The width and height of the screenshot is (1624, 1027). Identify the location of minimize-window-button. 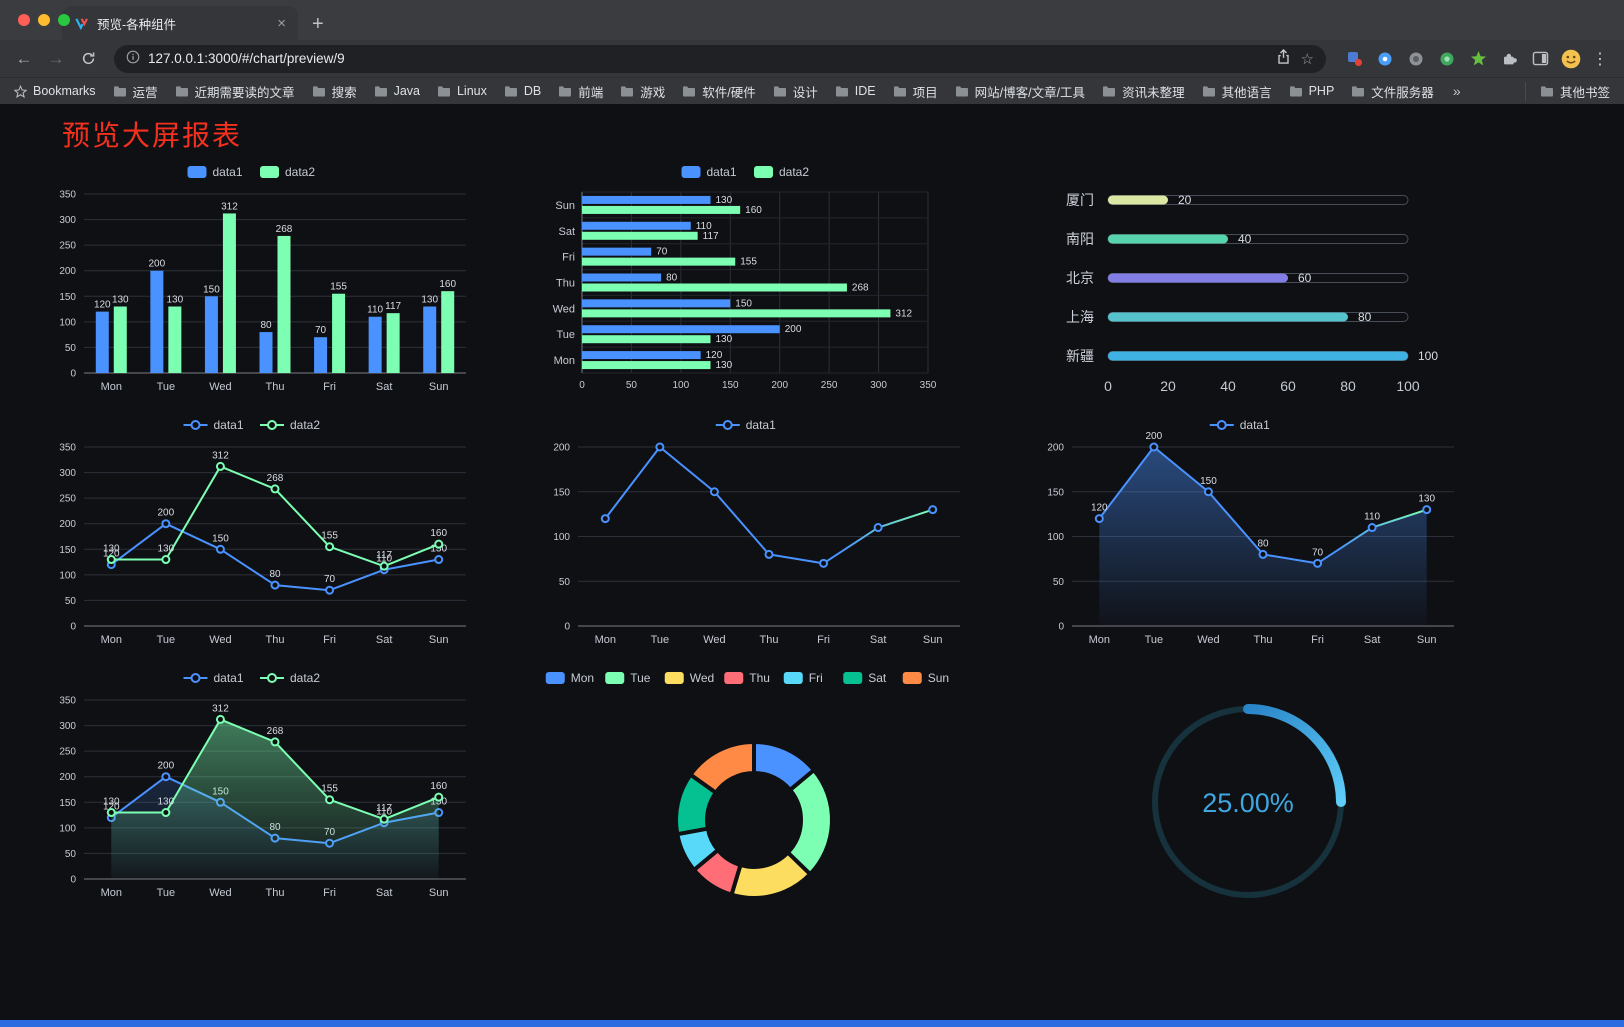
(44, 20).